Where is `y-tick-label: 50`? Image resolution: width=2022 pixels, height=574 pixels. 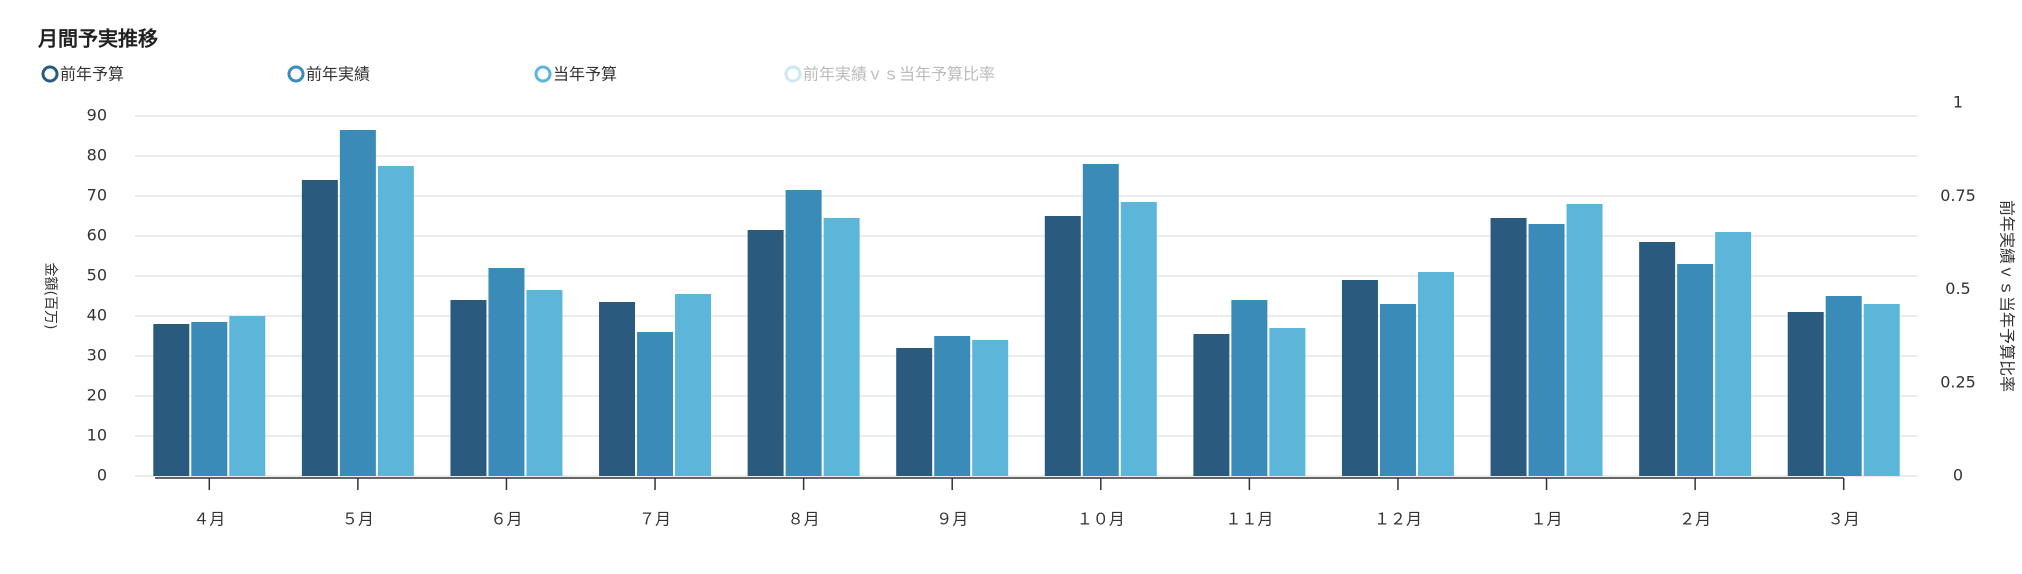
y-tick-label: 50 is located at coordinates (97, 275).